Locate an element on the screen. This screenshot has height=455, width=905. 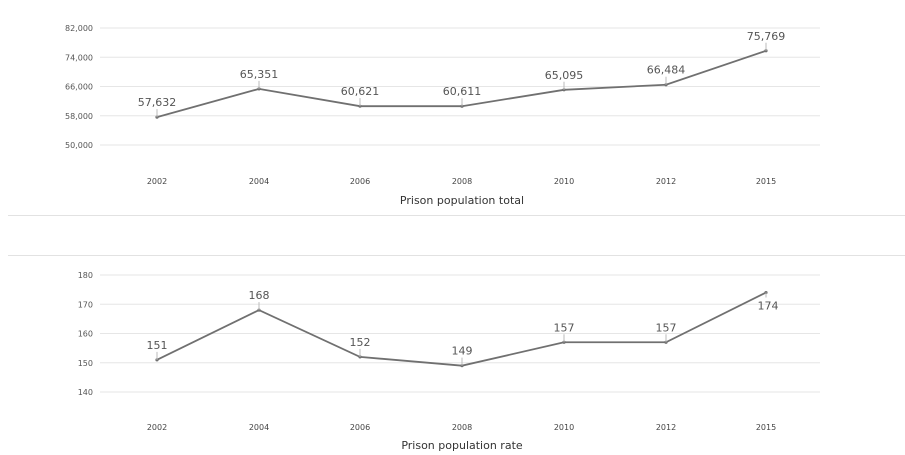
data-label: 57,632 is located at coordinates (157, 102).